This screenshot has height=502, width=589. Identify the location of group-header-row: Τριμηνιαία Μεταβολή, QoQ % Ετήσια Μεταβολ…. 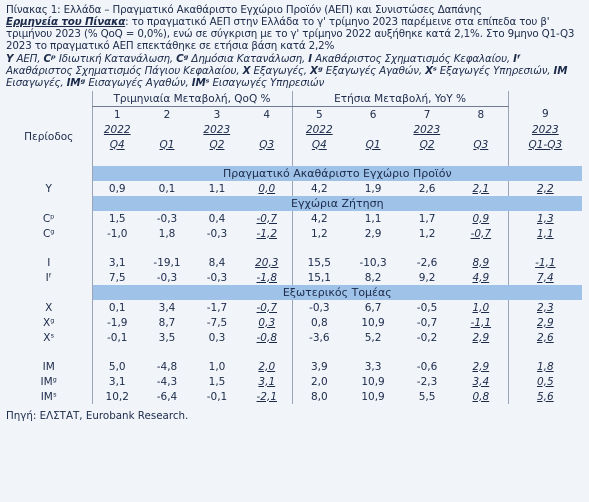
(294, 99).